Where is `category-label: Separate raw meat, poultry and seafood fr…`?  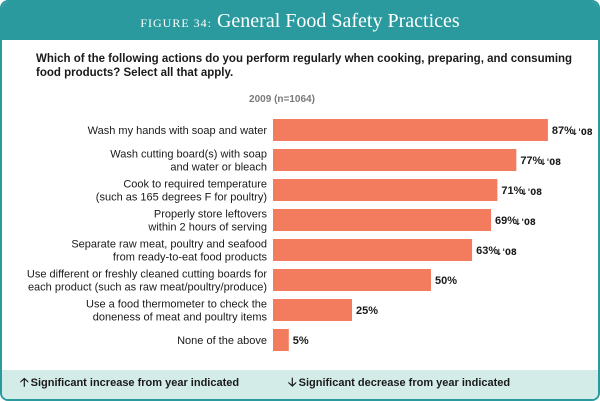
category-label: Separate raw meat, poultry and seafood fr… is located at coordinates (169, 251).